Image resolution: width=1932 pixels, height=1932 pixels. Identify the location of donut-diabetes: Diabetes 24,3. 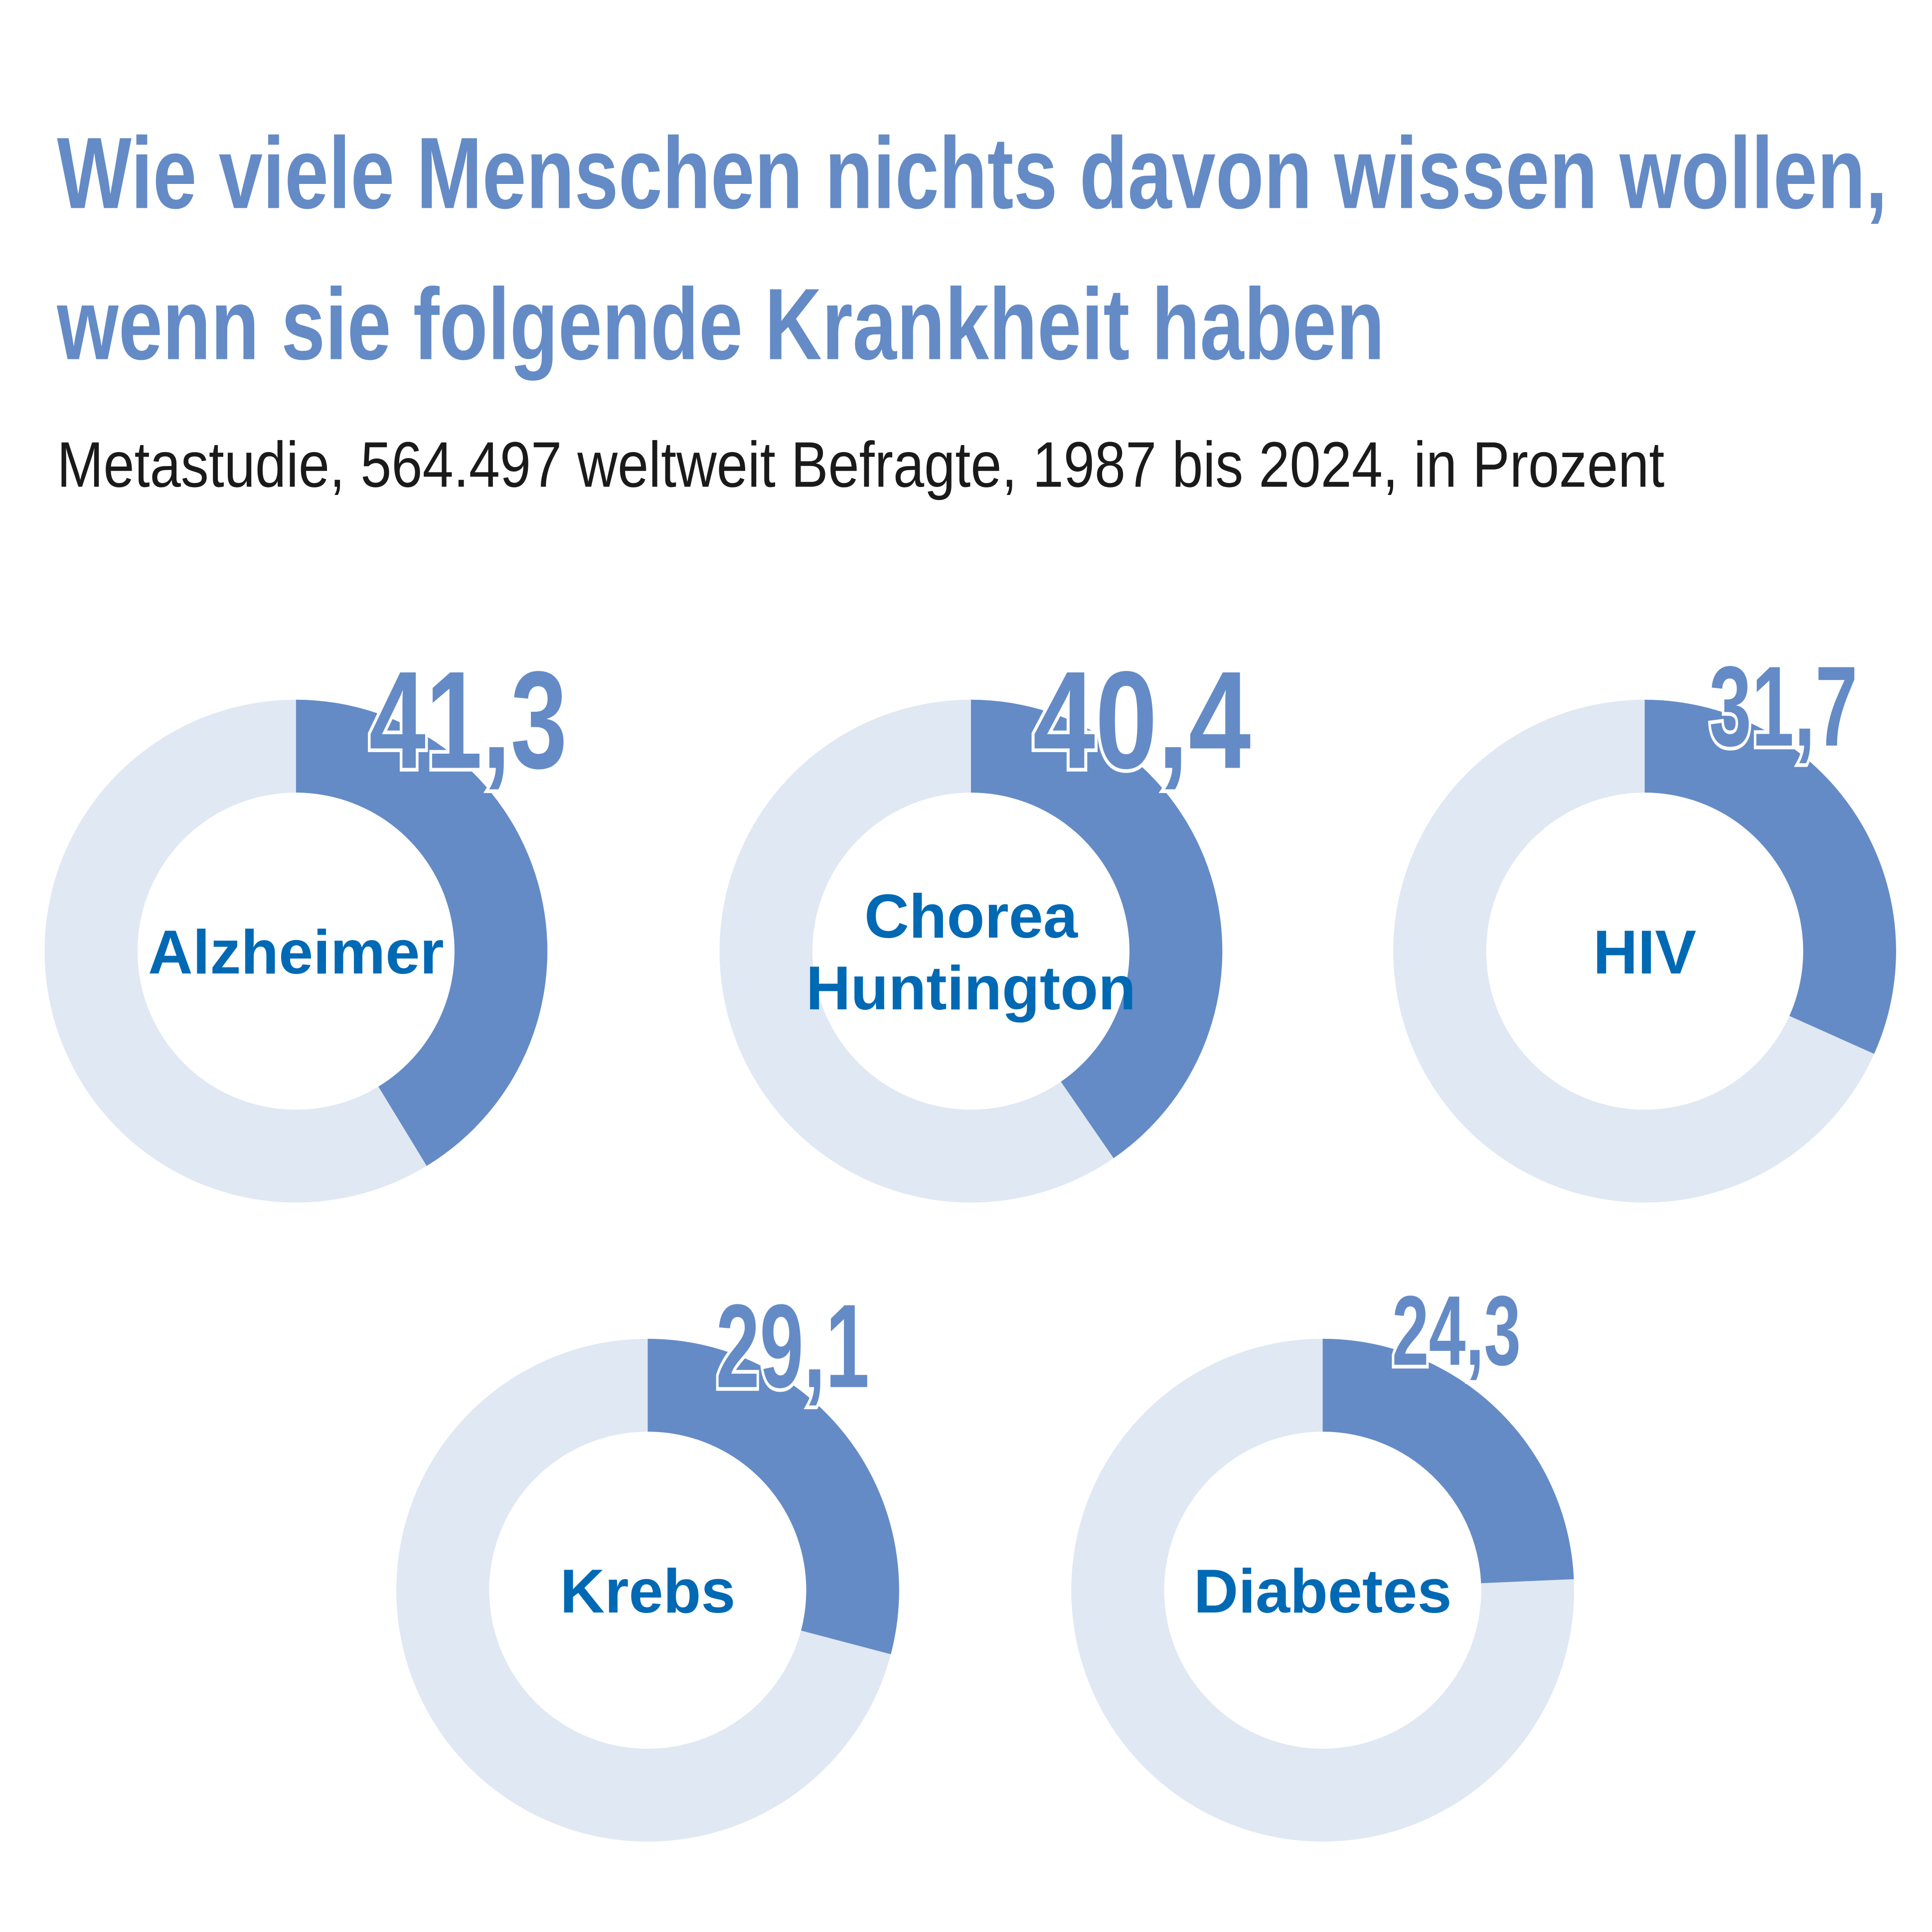
(1322, 1557).